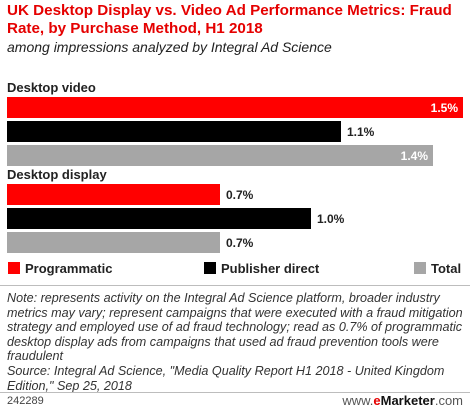 This screenshot has width=470, height=415. I want to click on bar-desktop-display-programmatic, so click(113, 194).